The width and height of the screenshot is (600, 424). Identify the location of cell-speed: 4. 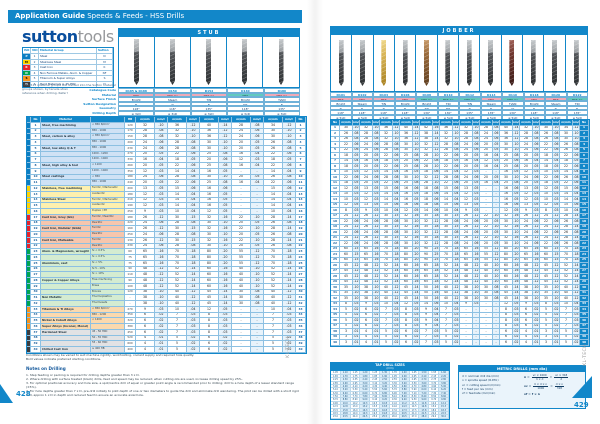
(145, 344).